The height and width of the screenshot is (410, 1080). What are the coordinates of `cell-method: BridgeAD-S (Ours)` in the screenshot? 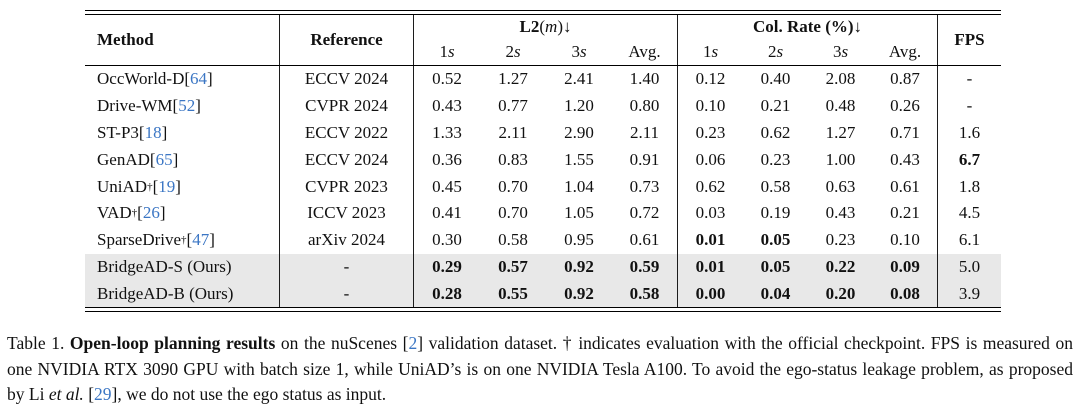 It's located at (182, 267).